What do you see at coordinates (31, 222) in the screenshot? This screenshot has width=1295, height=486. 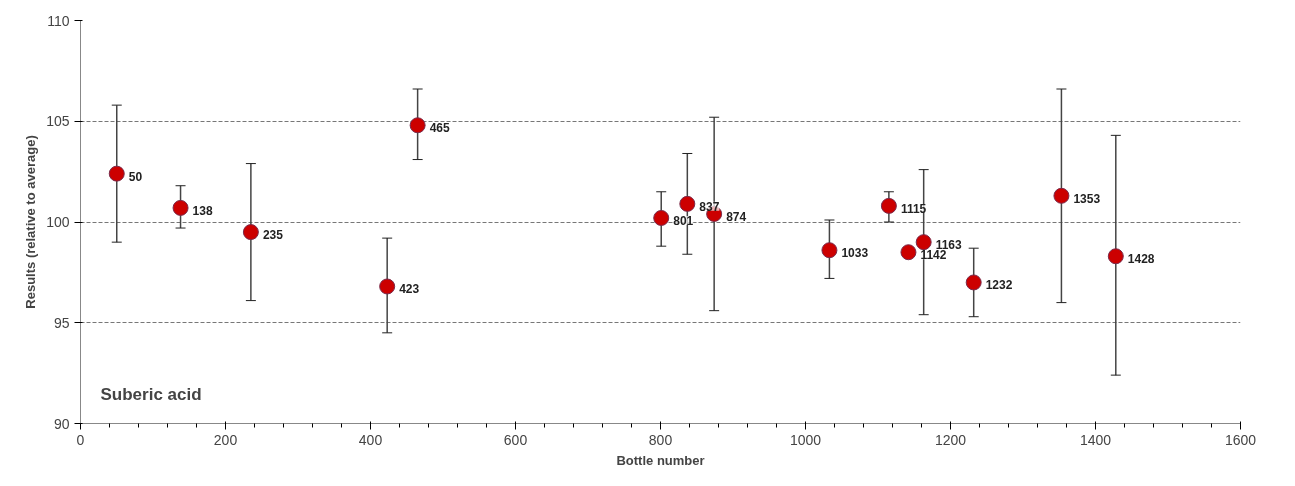 I see `y-axis-title: Results (relative to average)` at bounding box center [31, 222].